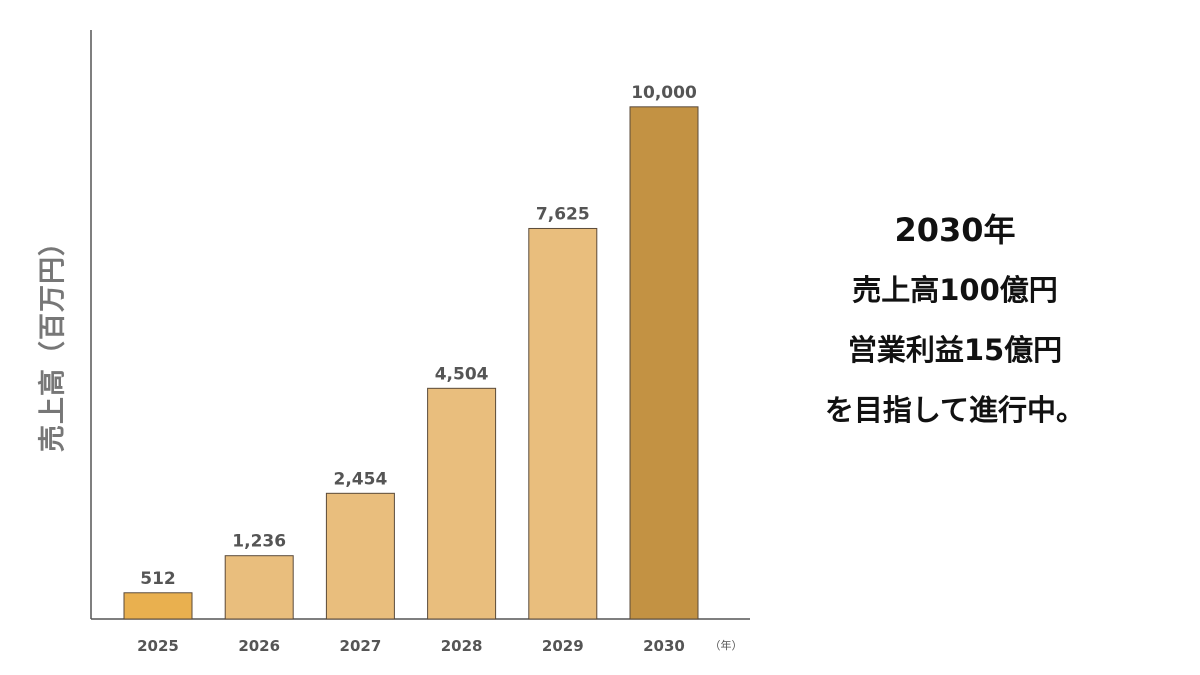 The image size is (1200, 675). Describe the element at coordinates (955, 350) in the screenshot. I see `tagline-profit-goal: 営業利益15億円` at that location.